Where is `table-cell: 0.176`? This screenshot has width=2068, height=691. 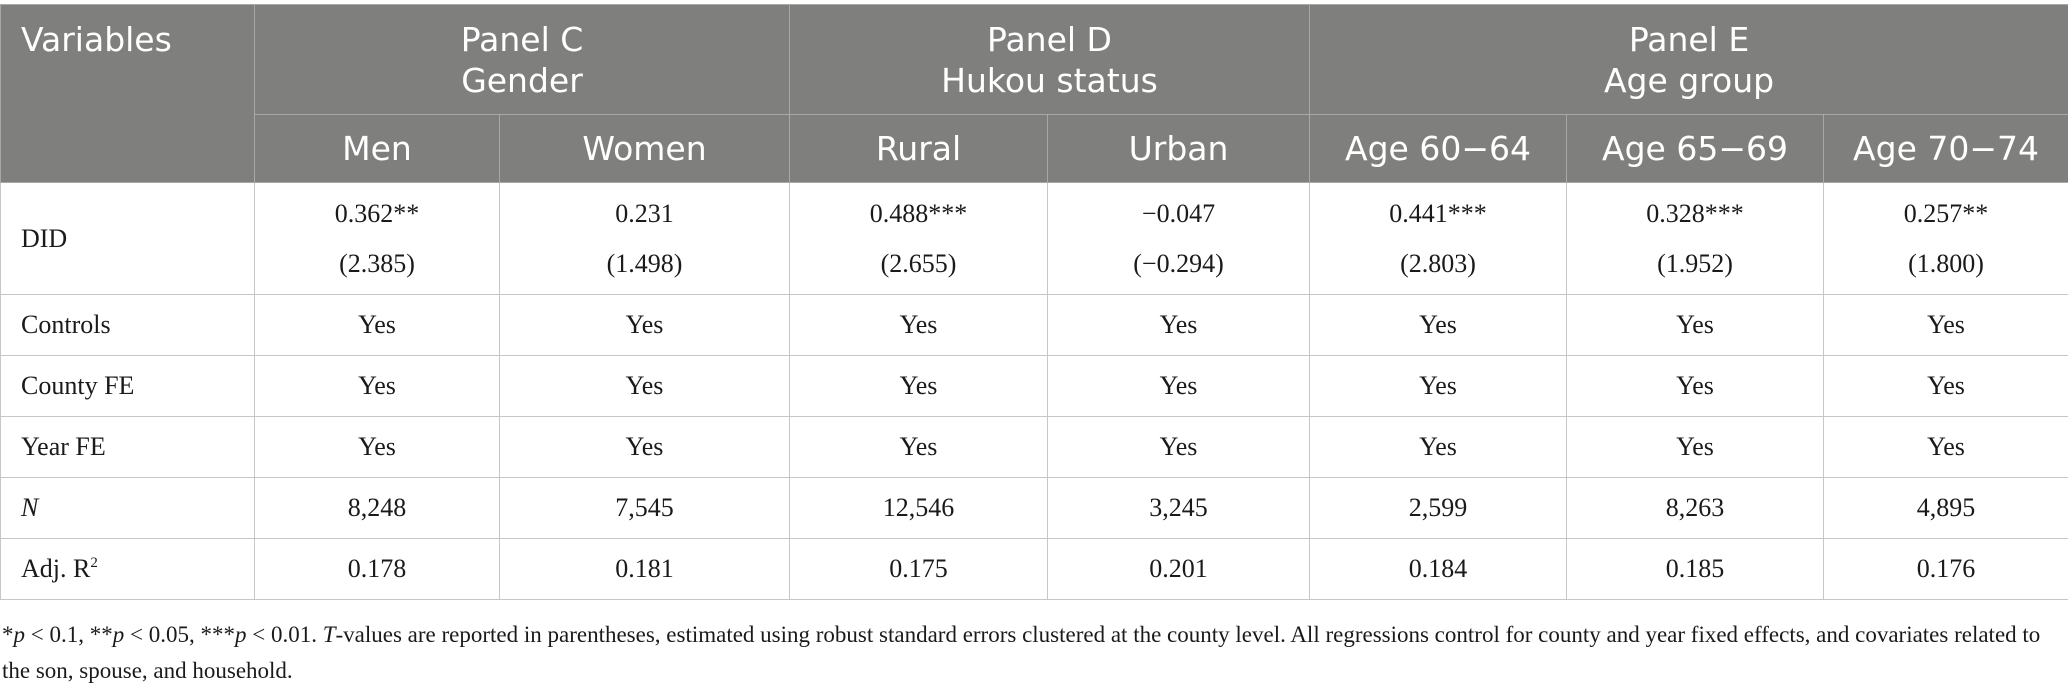 table-cell: 0.176 is located at coordinates (1945, 569).